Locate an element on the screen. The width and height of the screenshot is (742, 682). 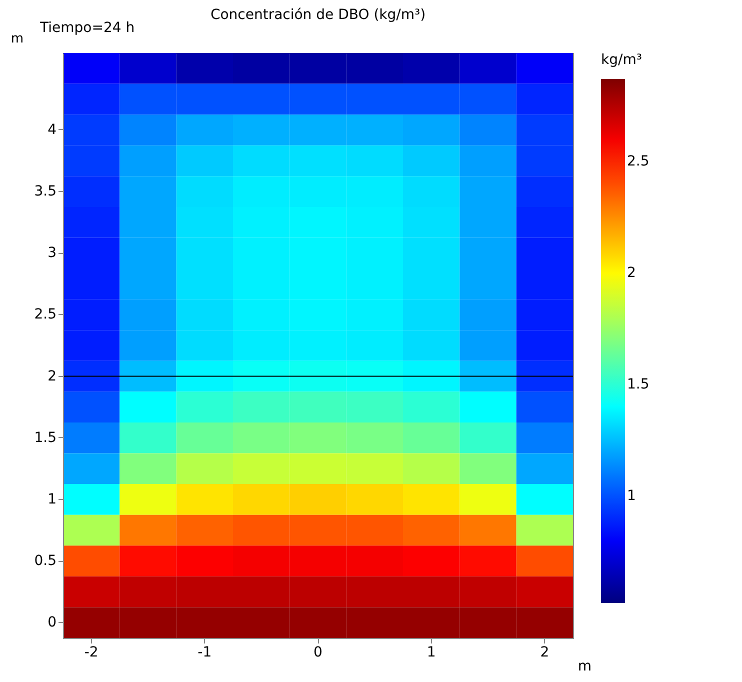
color-bar-label: 2.5 is located at coordinates (638, 162).